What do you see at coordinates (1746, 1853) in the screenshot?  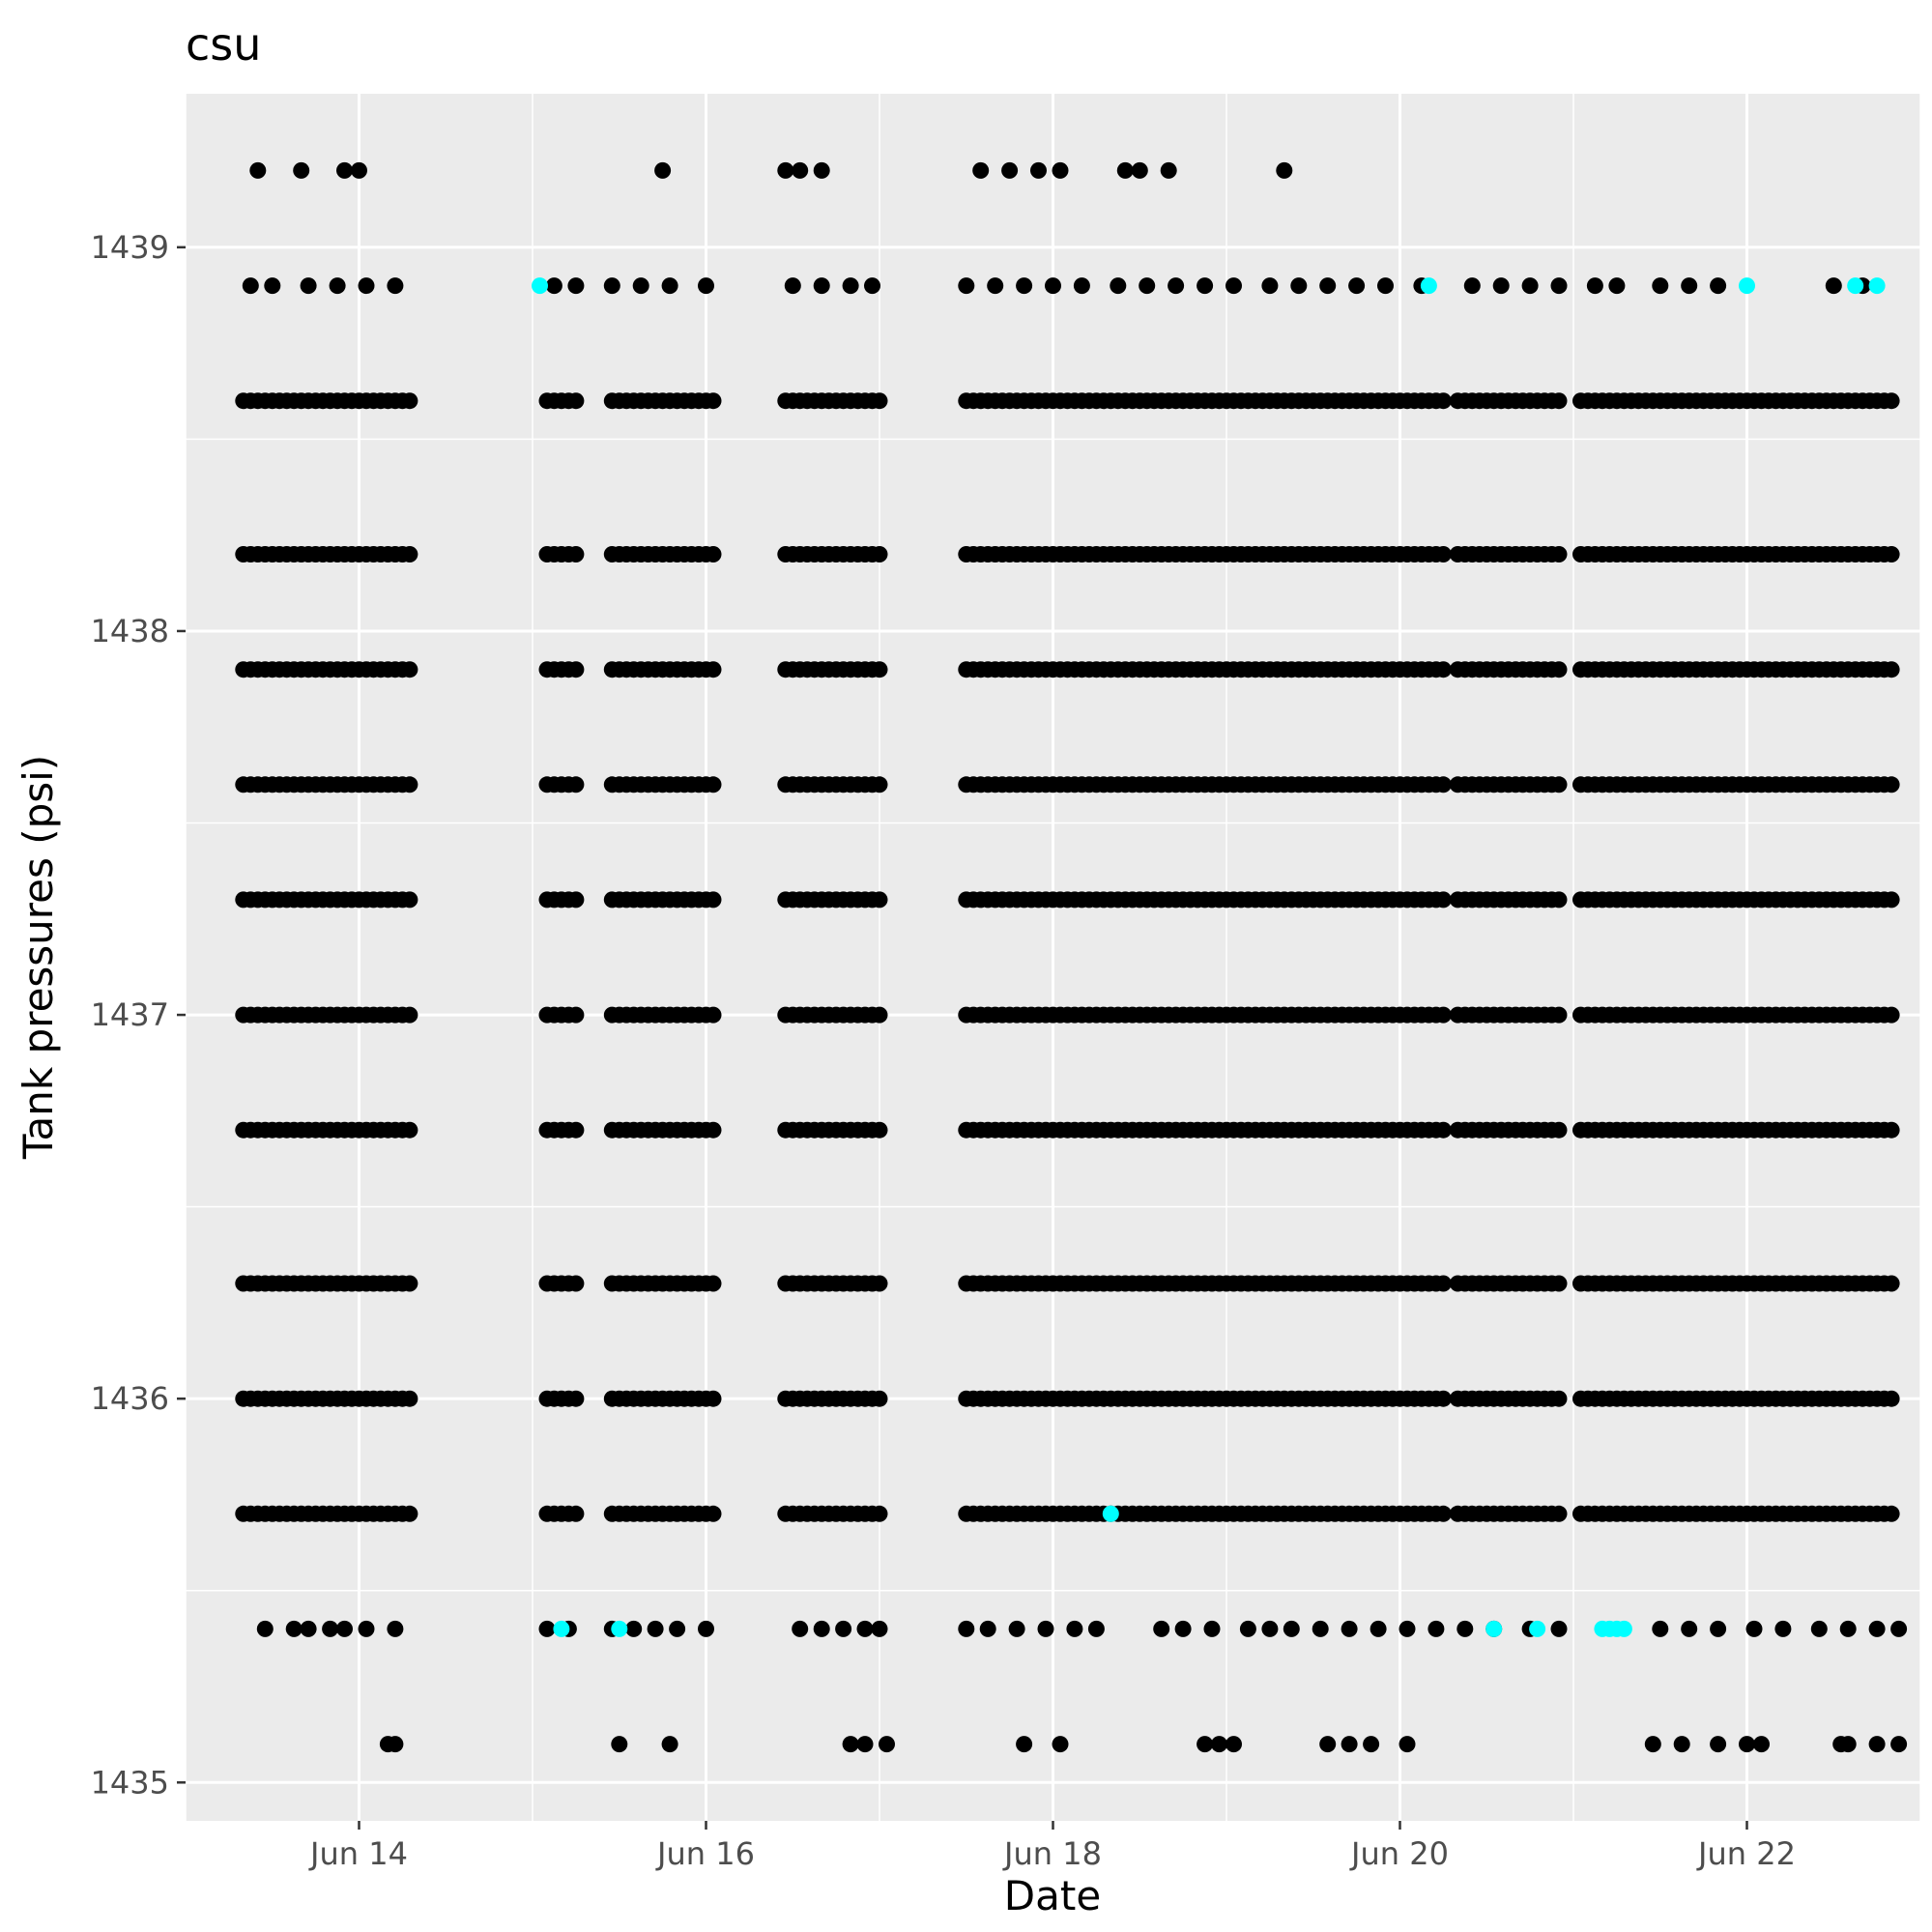 I see `x-tick-label: Jun 22` at bounding box center [1746, 1853].